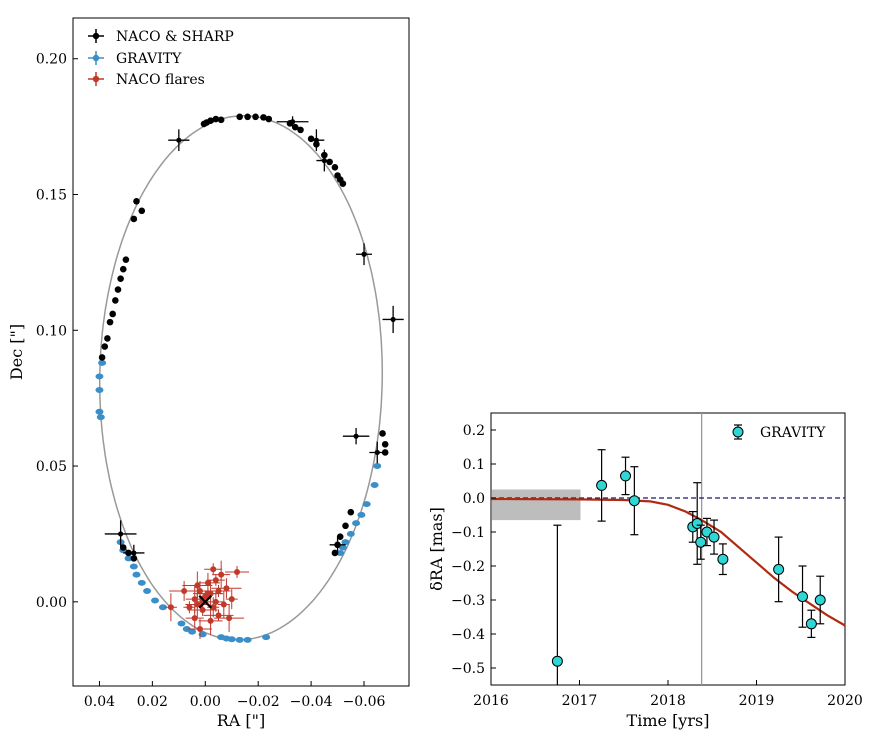 The image size is (892, 744). Describe the element at coordinates (311, 702) in the screenshot. I see `left-x-tick-label: −0.04` at that location.